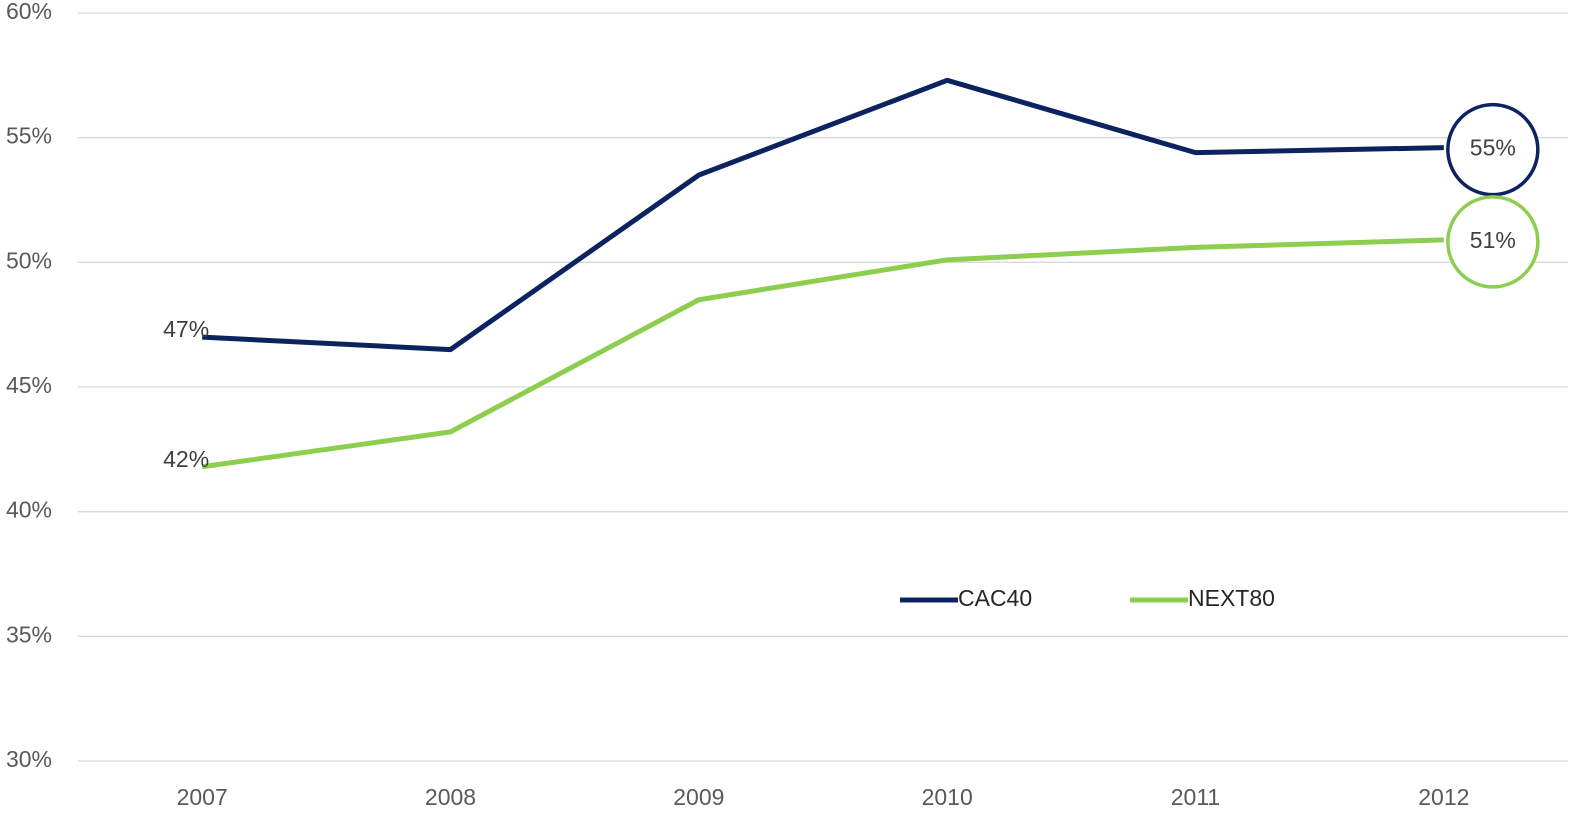 The width and height of the screenshot is (1584, 827). Describe the element at coordinates (186, 459) in the screenshot. I see `data-label: 42%` at that location.